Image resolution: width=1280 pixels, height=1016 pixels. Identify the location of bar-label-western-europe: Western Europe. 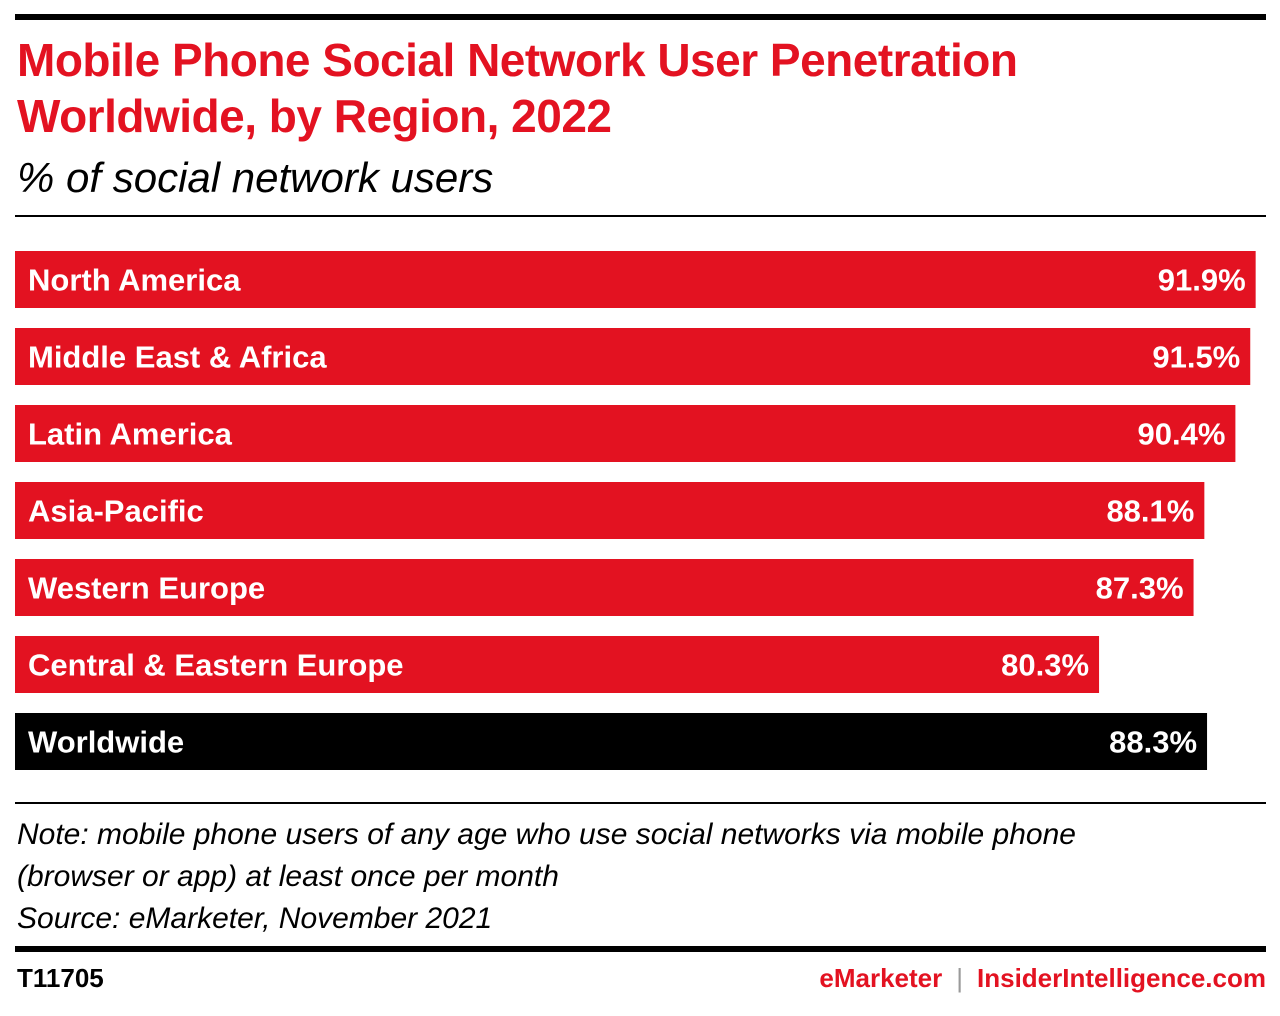
(146, 588).